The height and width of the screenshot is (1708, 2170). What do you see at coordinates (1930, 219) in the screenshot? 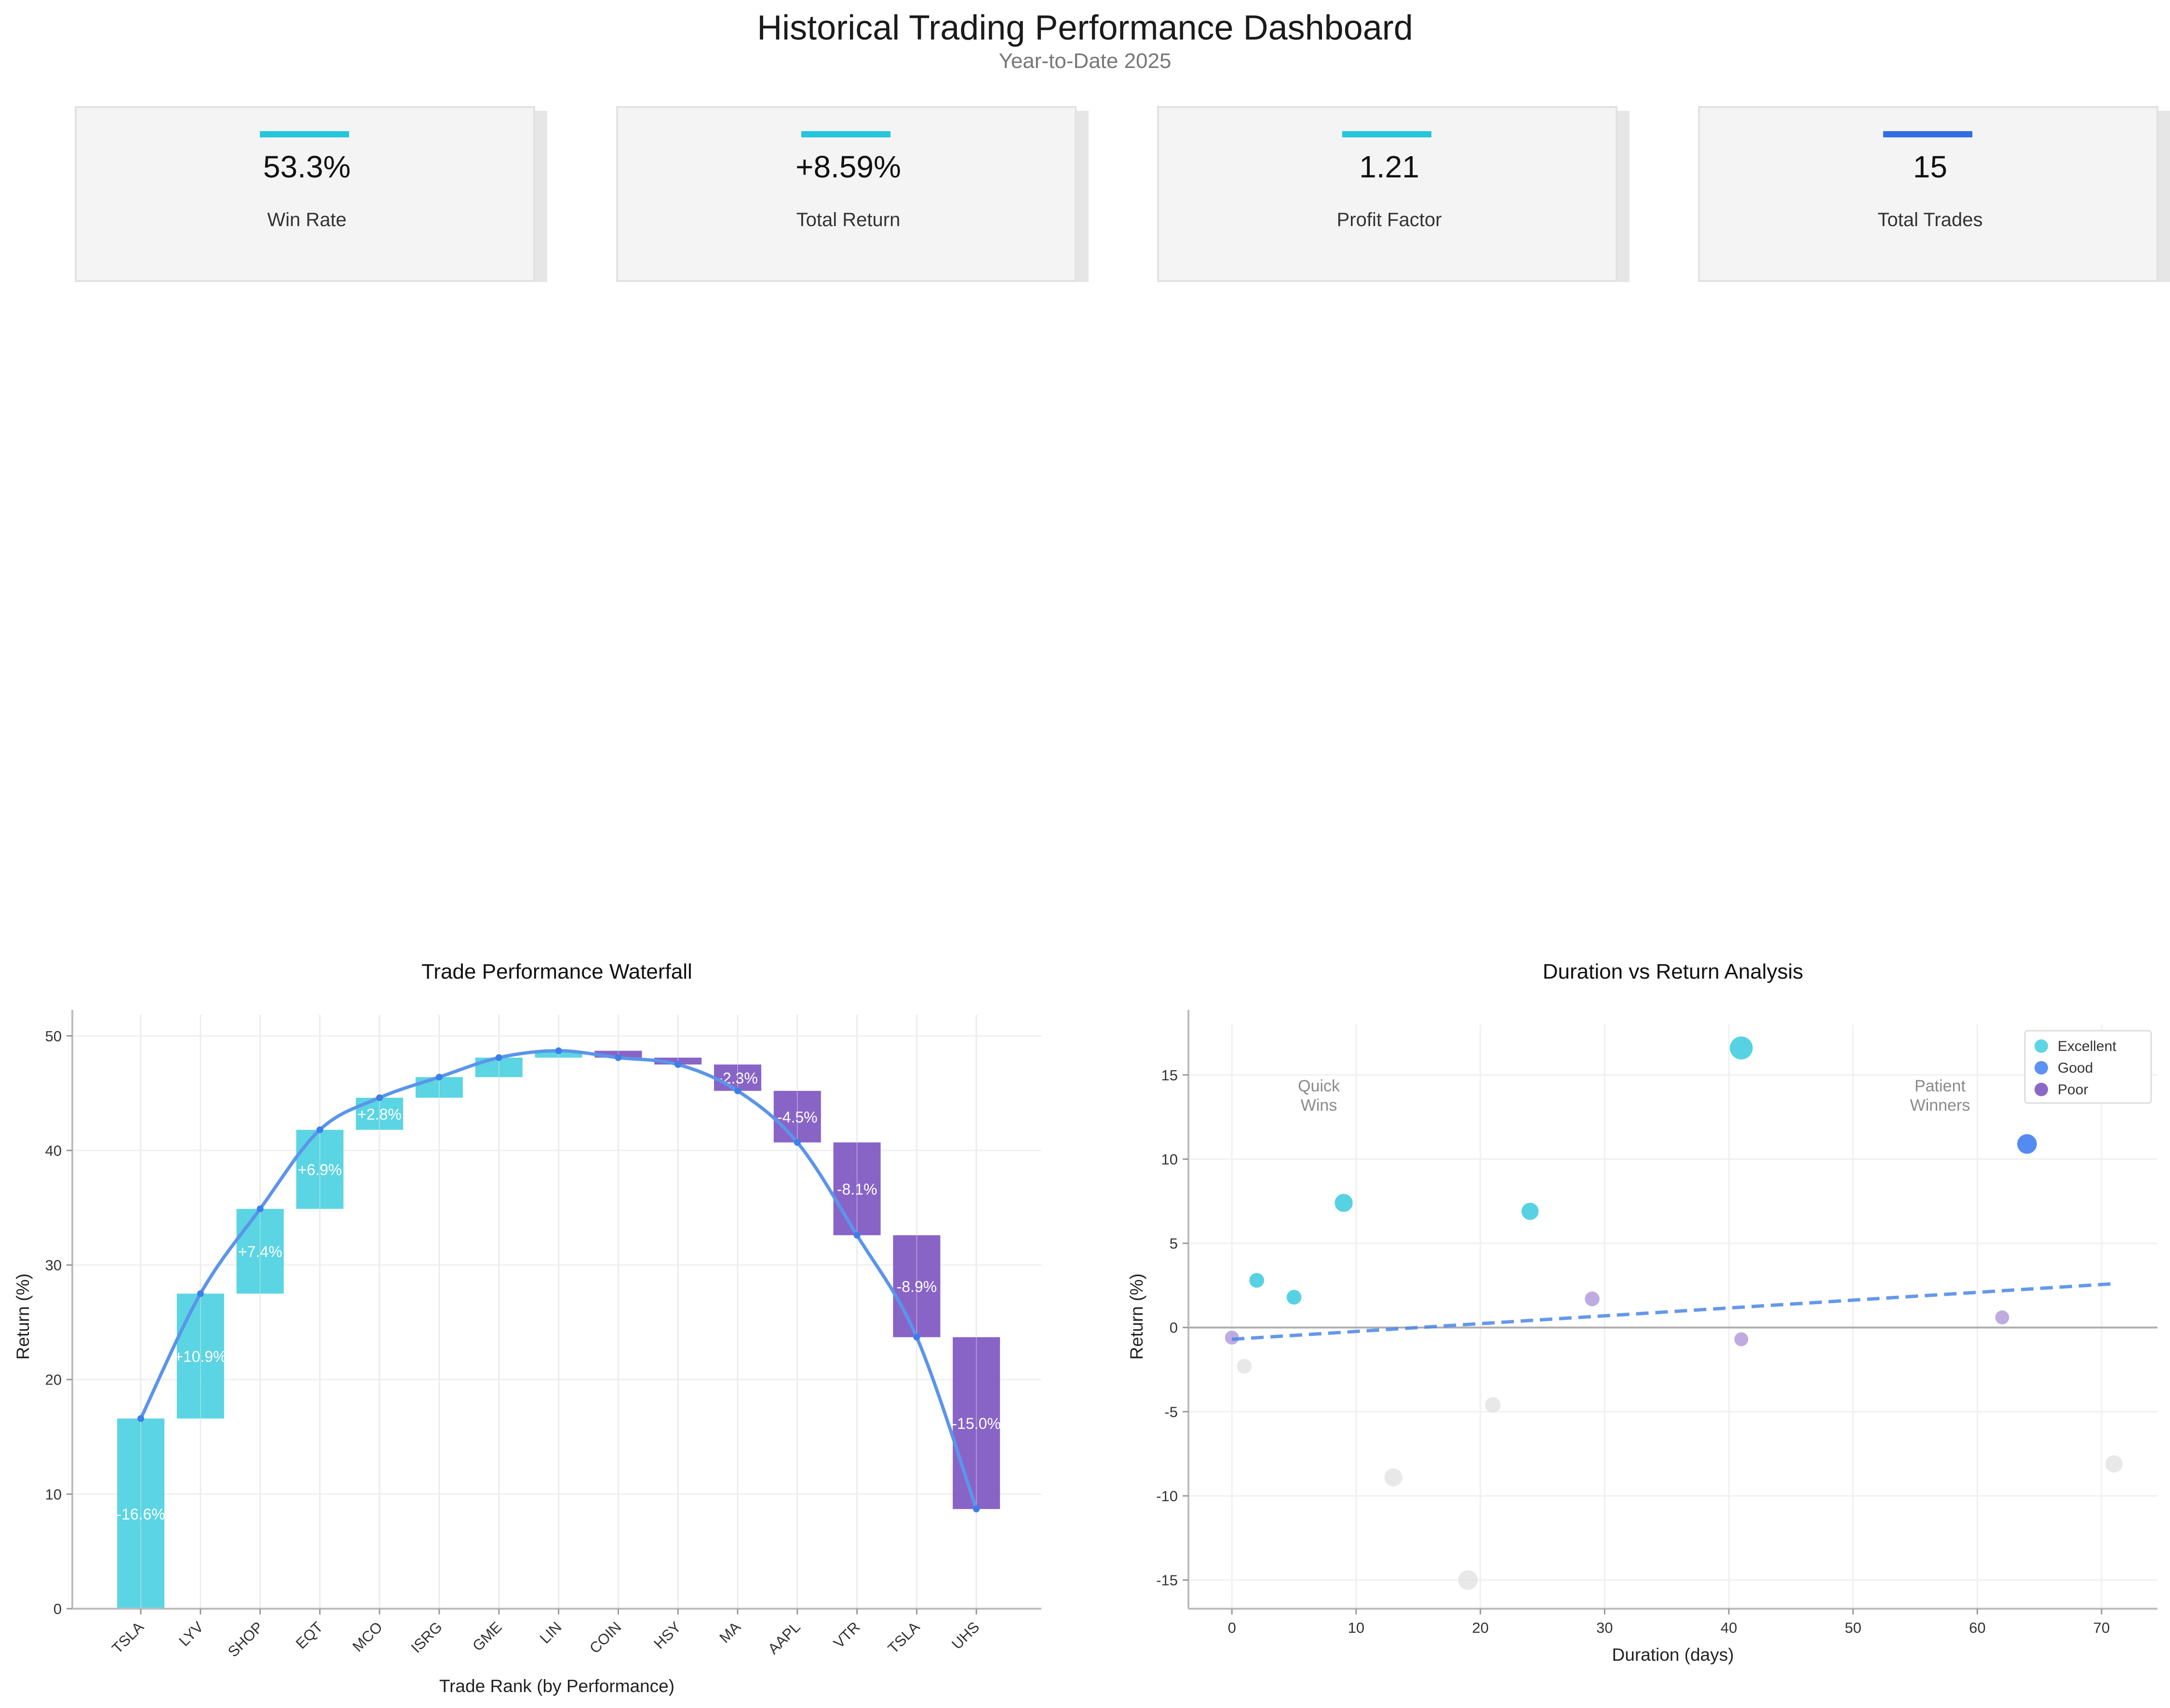
I see `kpi-label: Total Trades` at bounding box center [1930, 219].